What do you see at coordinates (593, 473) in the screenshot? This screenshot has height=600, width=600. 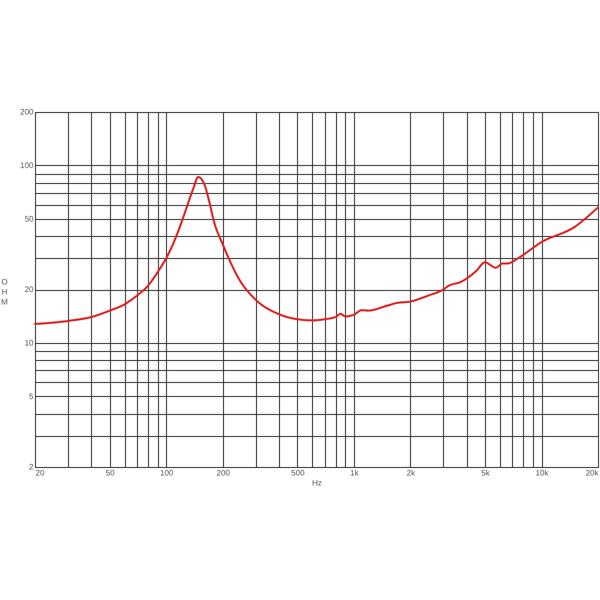 I see `x-tick-label: 20k` at bounding box center [593, 473].